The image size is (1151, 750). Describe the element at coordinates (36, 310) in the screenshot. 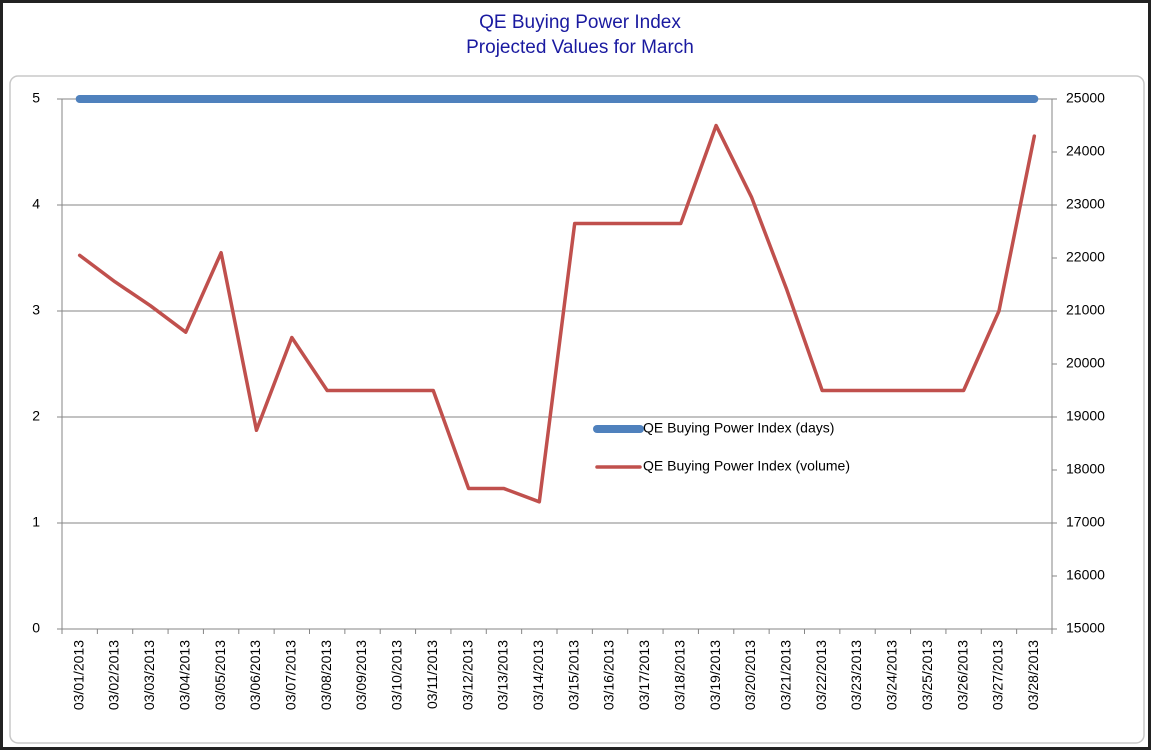

I see `y-tick-label: 3` at that location.